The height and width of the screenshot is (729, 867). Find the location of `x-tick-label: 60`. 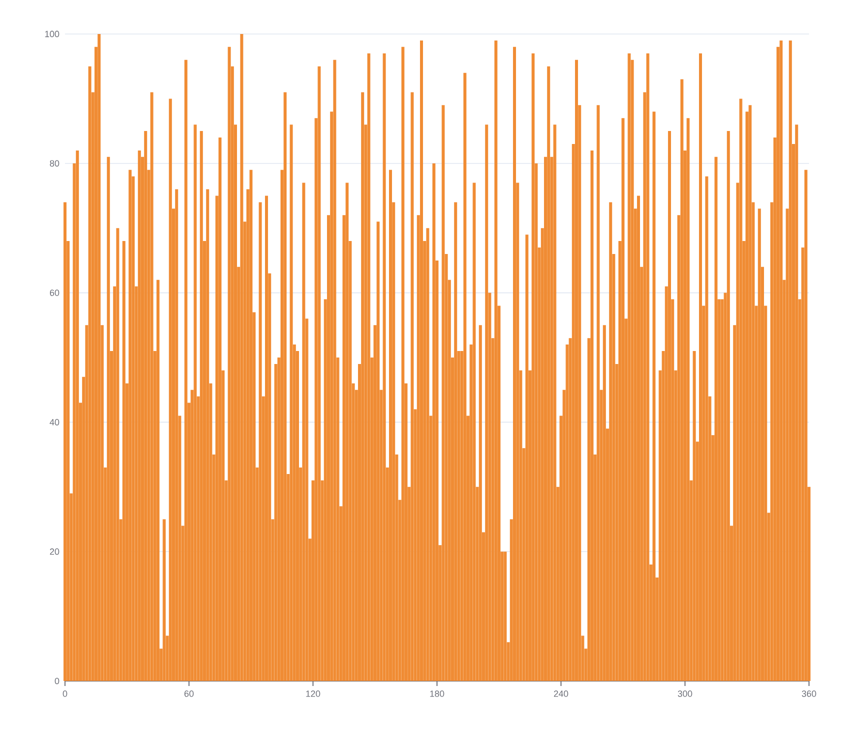

x-tick-label: 60 is located at coordinates (189, 693).